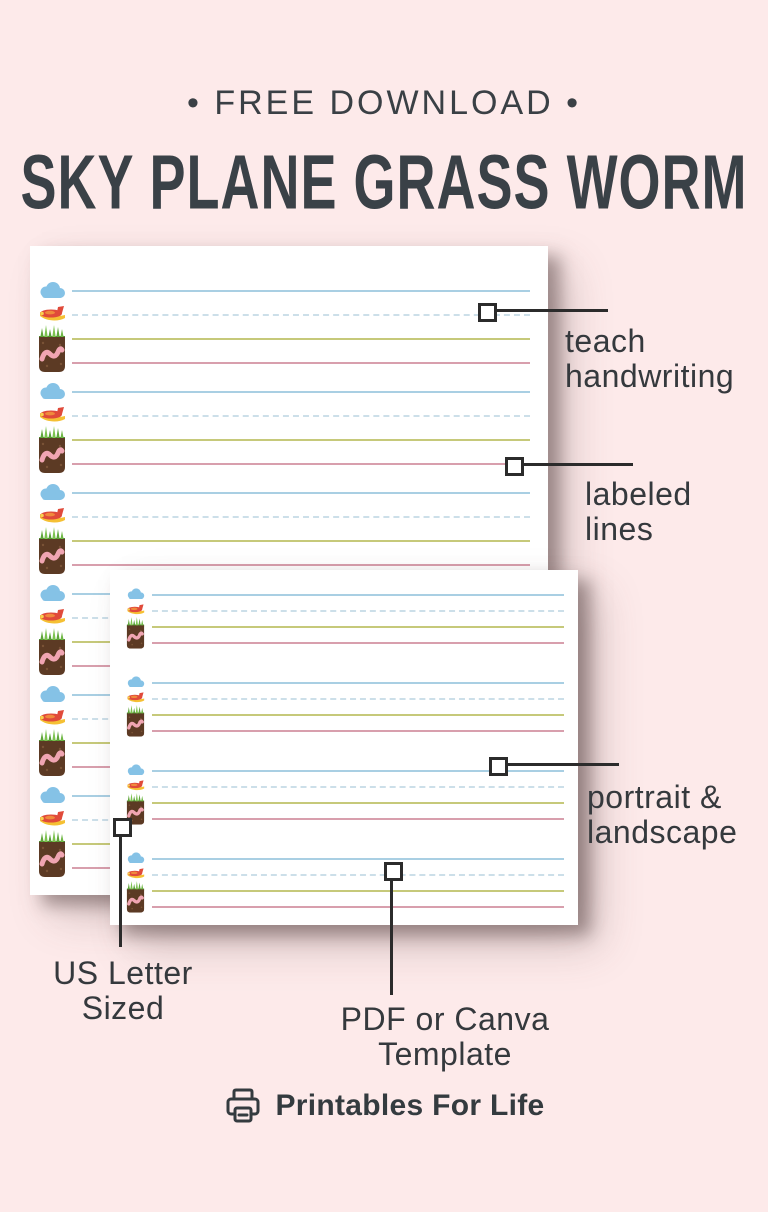 Image resolution: width=768 pixels, height=1212 pixels. I want to click on callout-line-portrait-landscape, so click(562, 764).